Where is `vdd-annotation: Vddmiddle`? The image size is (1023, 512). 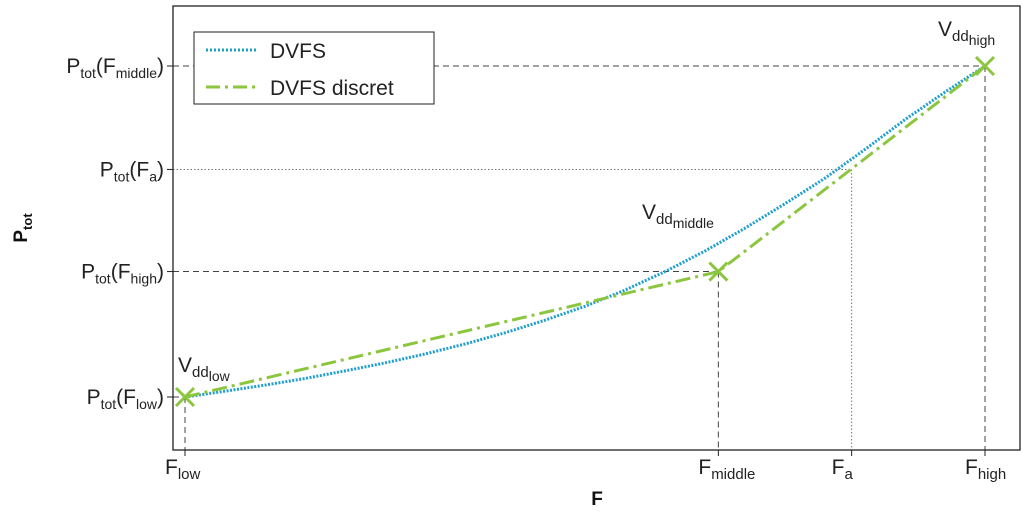 vdd-annotation: Vddmiddle is located at coordinates (678, 216).